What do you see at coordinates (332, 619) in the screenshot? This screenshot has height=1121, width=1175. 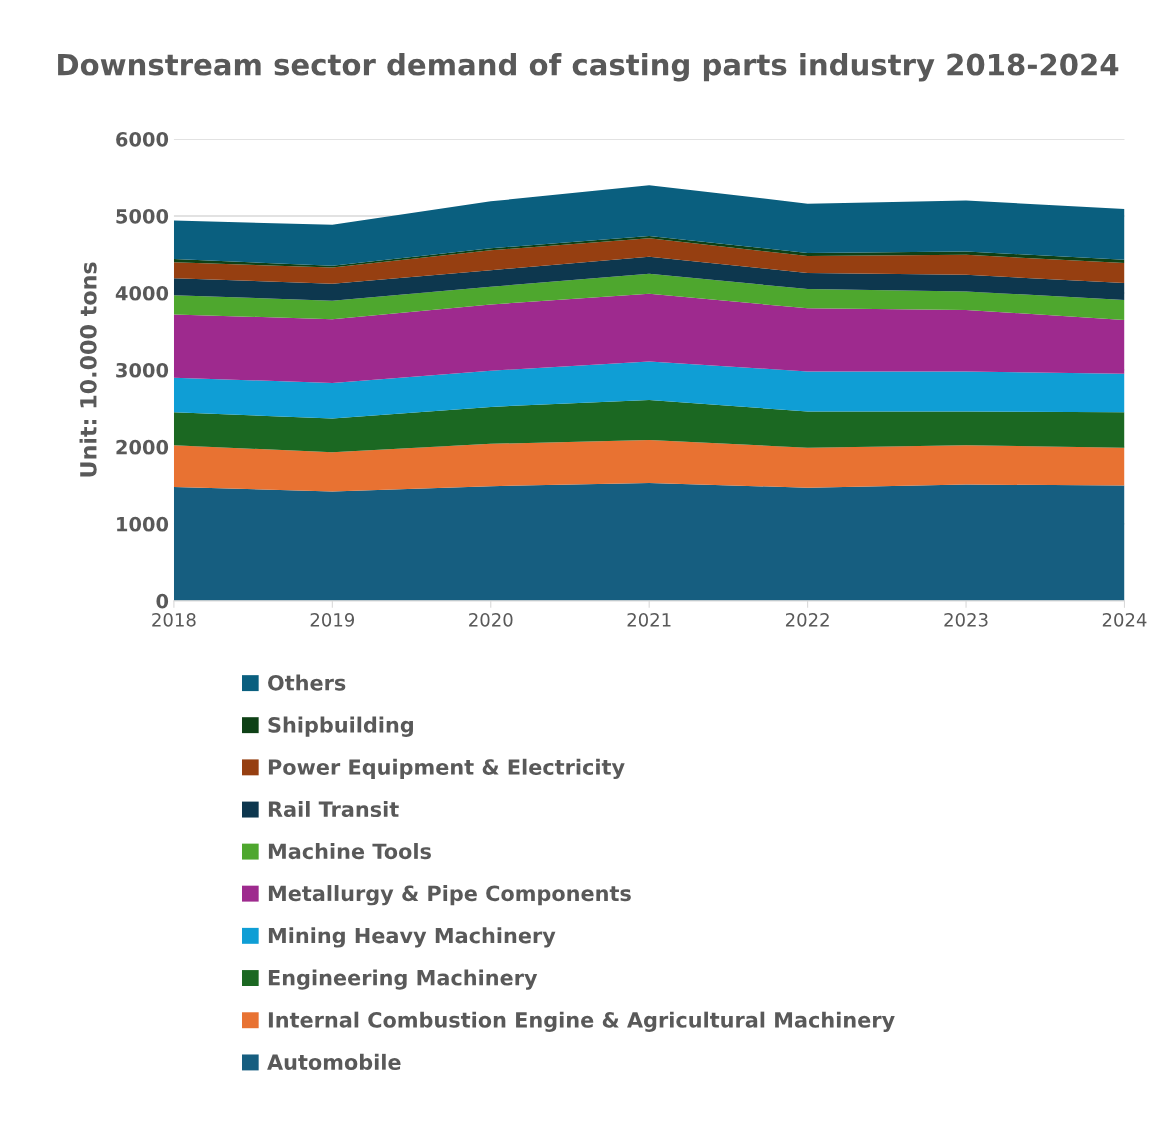 I see `x-tick-label: 2019` at bounding box center [332, 619].